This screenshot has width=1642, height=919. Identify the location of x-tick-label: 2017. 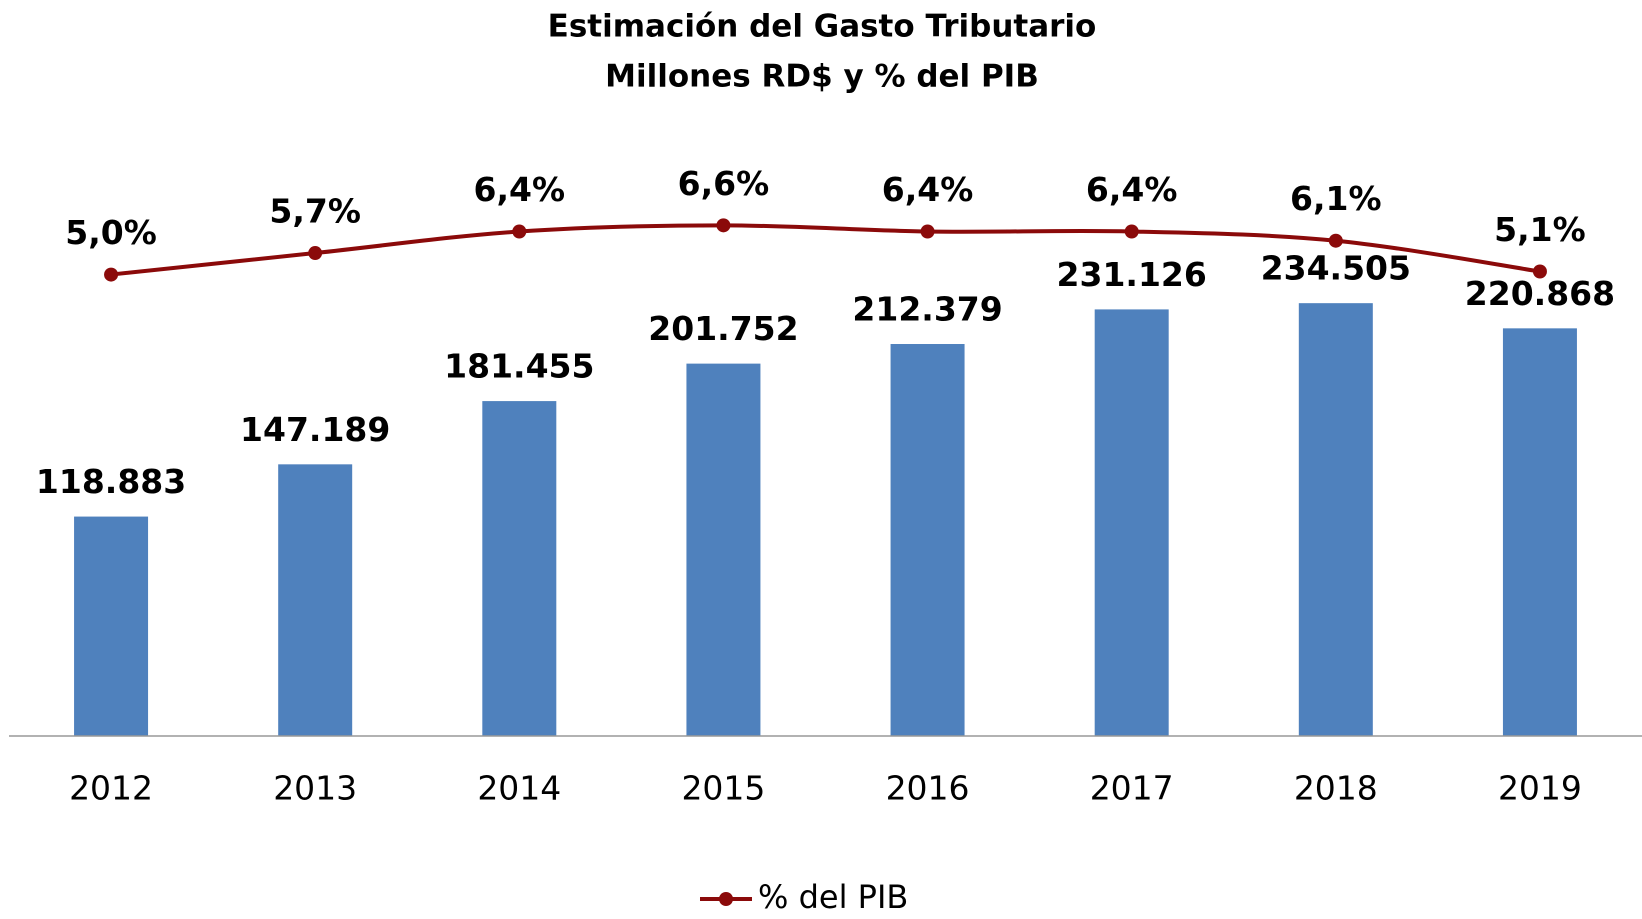
(1132, 788).